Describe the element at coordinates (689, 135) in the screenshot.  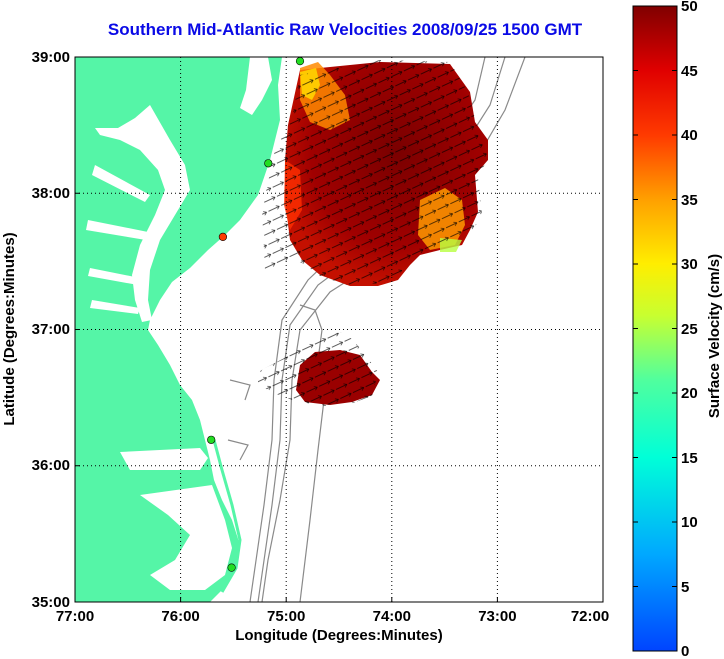
I see `colorbar-tick-label: 40` at that location.